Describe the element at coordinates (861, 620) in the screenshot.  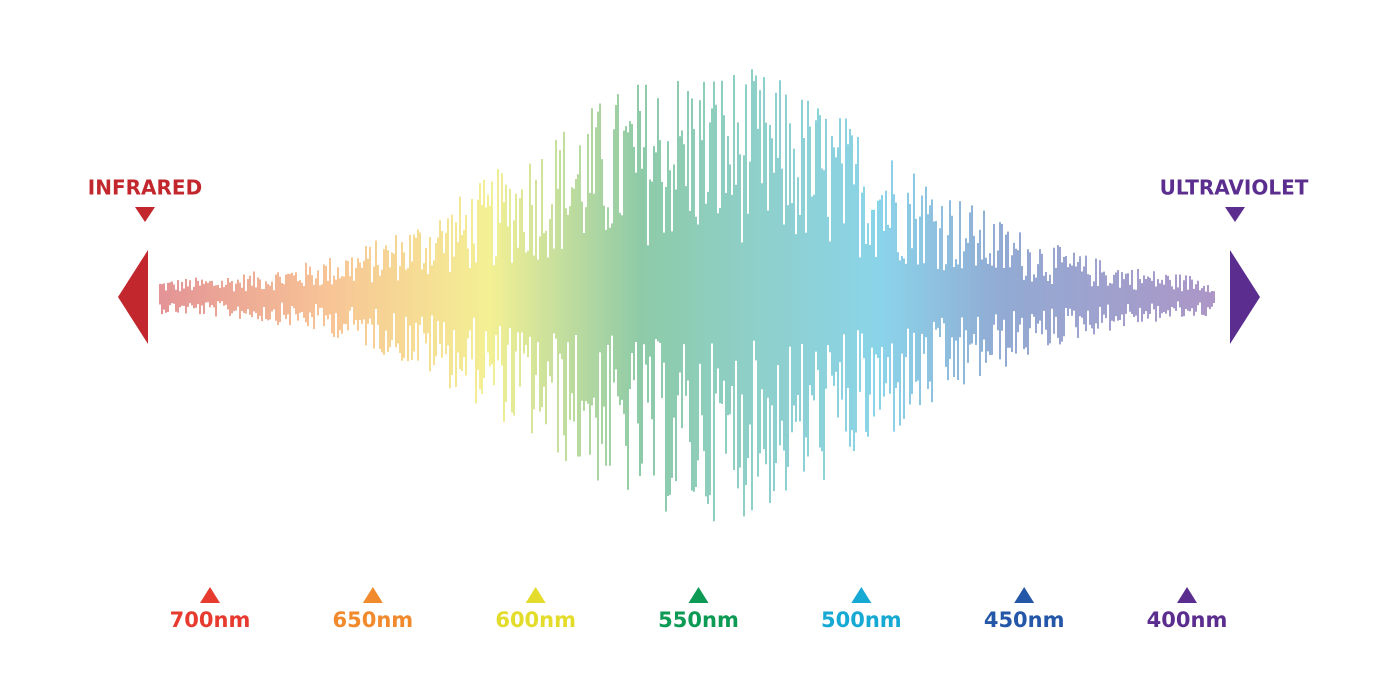
I see `wavelength-label: 500nm` at that location.